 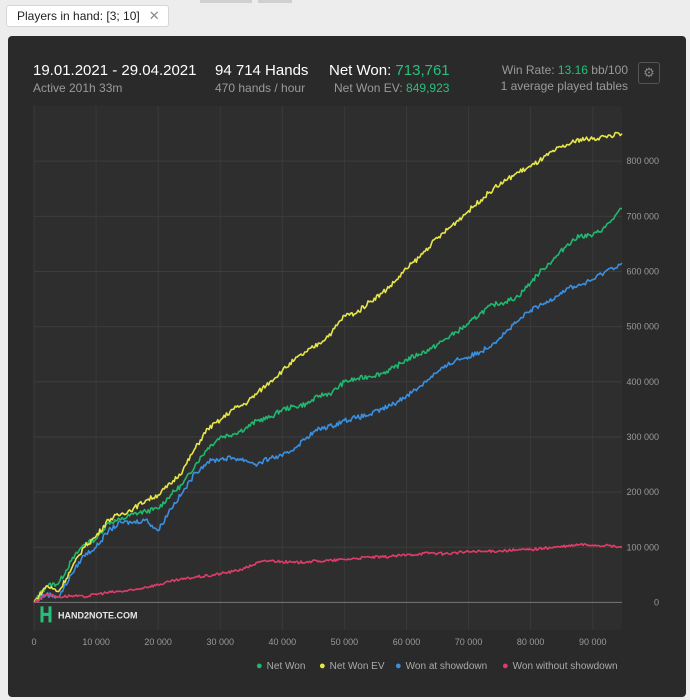 What do you see at coordinates (642, 492) in the screenshot?
I see `y-tick-label: 200 000` at bounding box center [642, 492].